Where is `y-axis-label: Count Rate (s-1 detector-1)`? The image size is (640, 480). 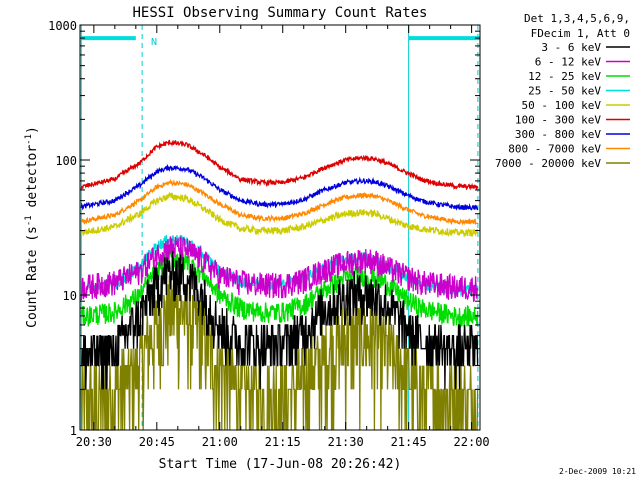 y-axis-label: Count Rate (s-1 detector-1) is located at coordinates (32, 227).